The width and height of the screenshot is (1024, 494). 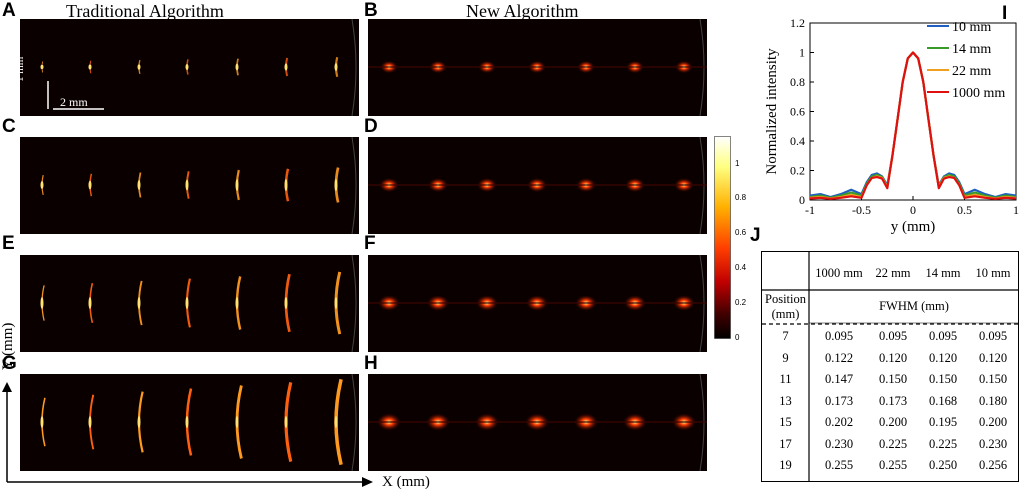 What do you see at coordinates (741, 302) in the screenshot?
I see `colorbar-tick-0.2: 0.2` at bounding box center [741, 302].